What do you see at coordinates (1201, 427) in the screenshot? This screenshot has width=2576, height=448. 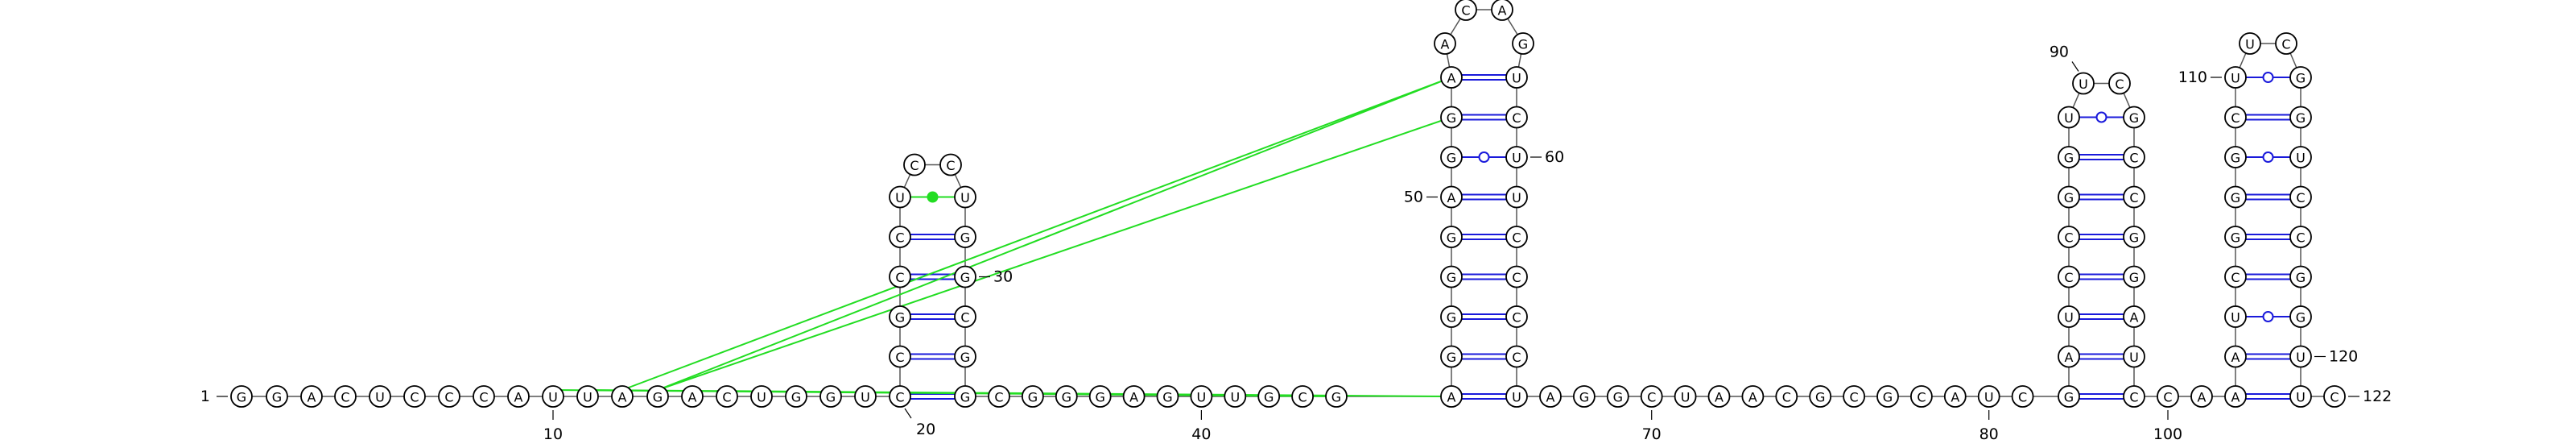 I see `position-label: 40` at bounding box center [1201, 427].